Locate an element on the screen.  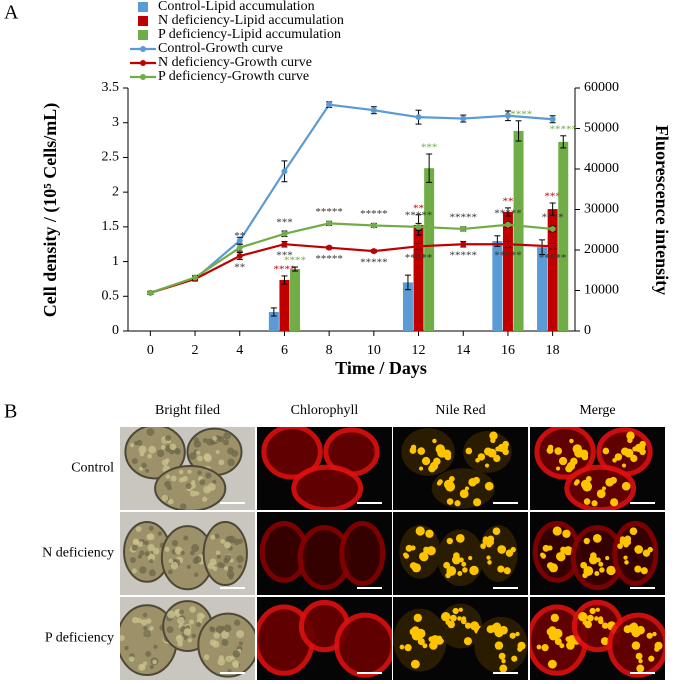
x-tick-label: 4 is located at coordinates (239, 350).